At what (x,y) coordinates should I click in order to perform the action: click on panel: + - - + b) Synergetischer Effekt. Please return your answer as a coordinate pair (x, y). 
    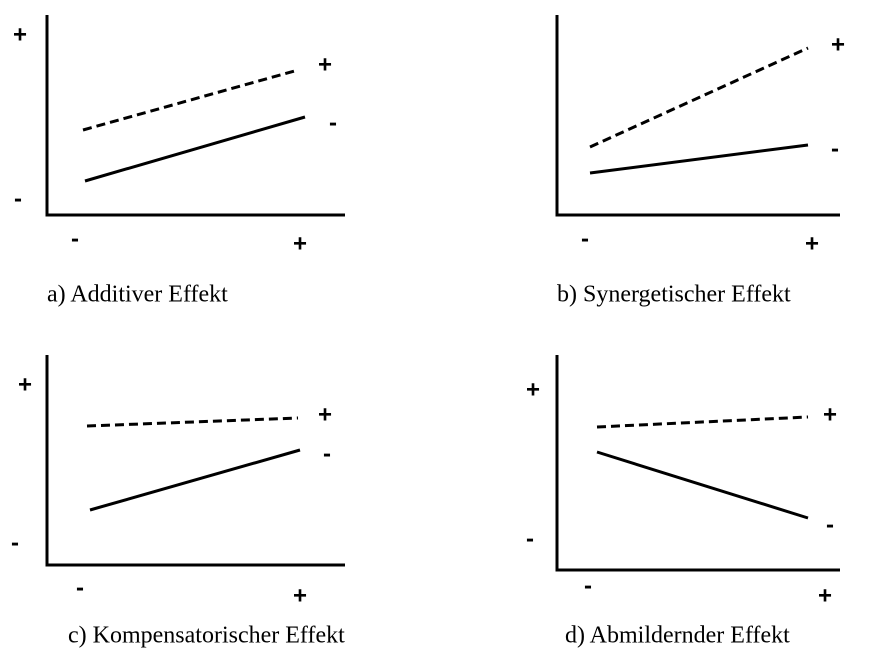
    Looking at the image, I should click on (700, 161).